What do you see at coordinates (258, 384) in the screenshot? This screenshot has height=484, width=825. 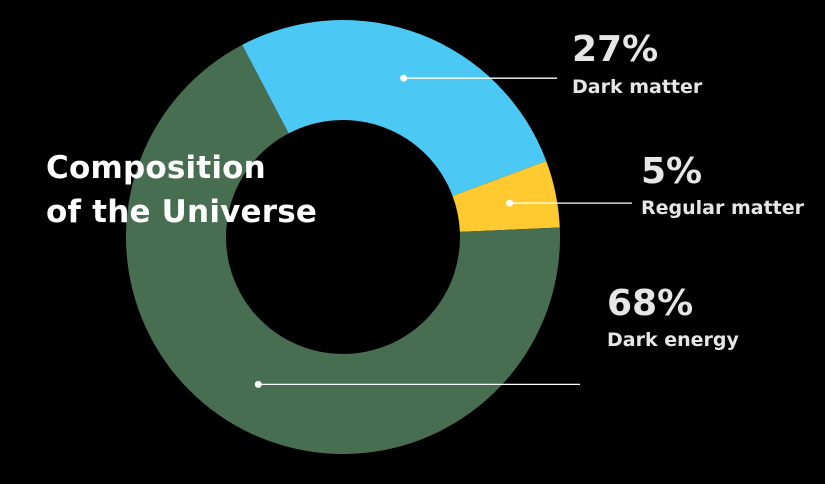 I see `leader-dot-dark-energy` at bounding box center [258, 384].